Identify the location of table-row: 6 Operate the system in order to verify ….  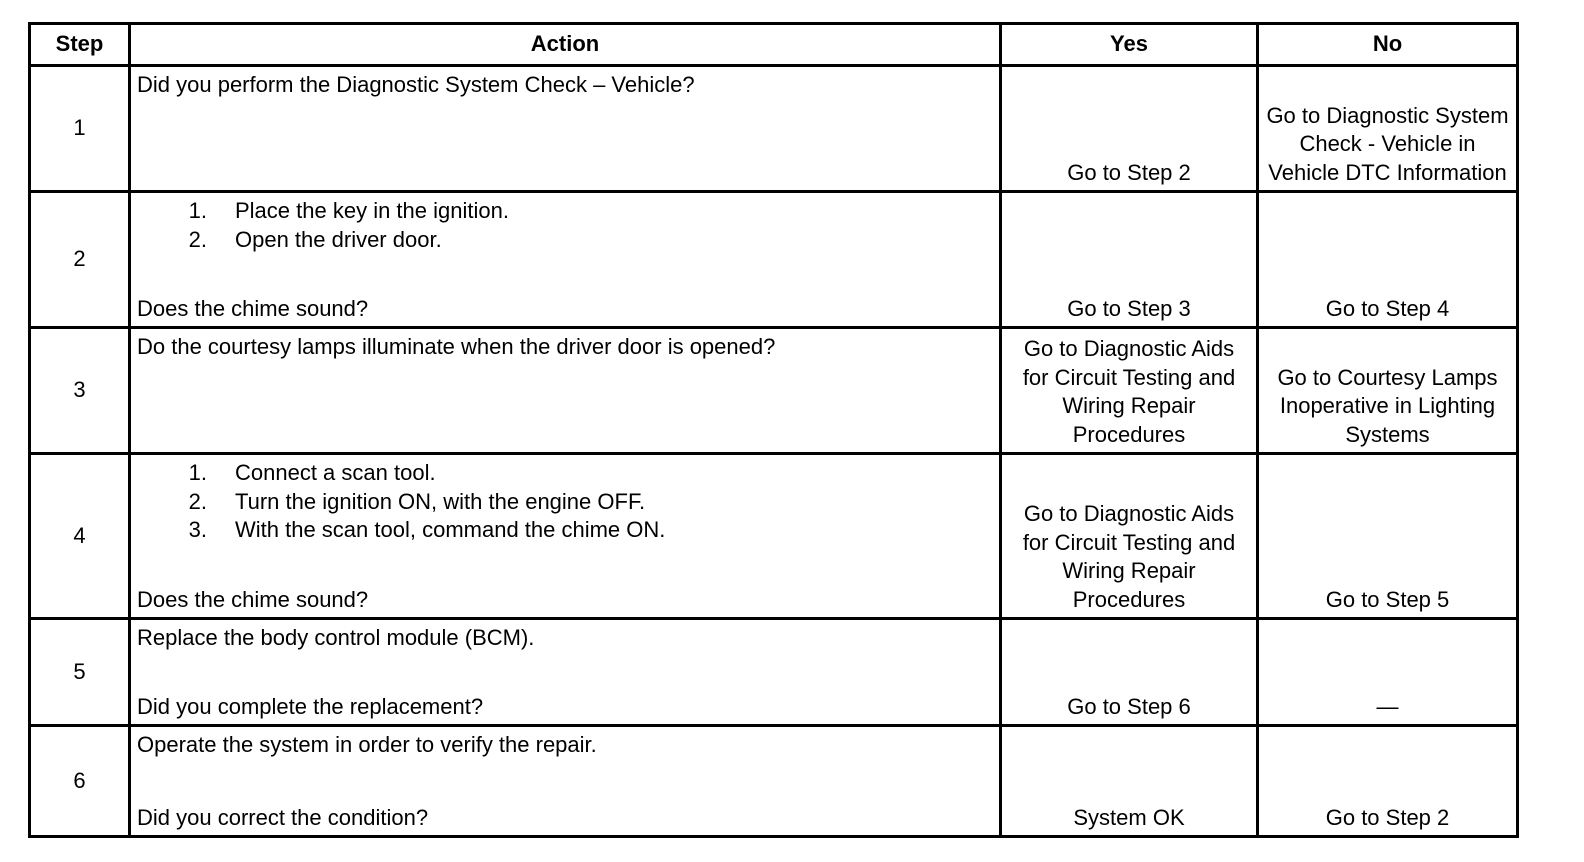
(773, 781).